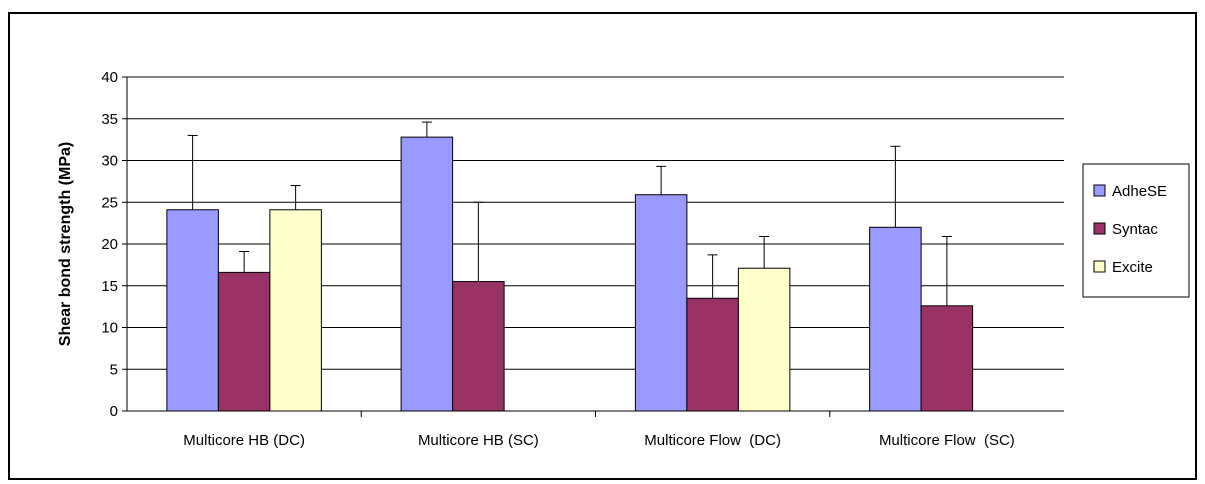 This screenshot has width=1205, height=484. I want to click on y-tick-label-25: 25, so click(109, 202).